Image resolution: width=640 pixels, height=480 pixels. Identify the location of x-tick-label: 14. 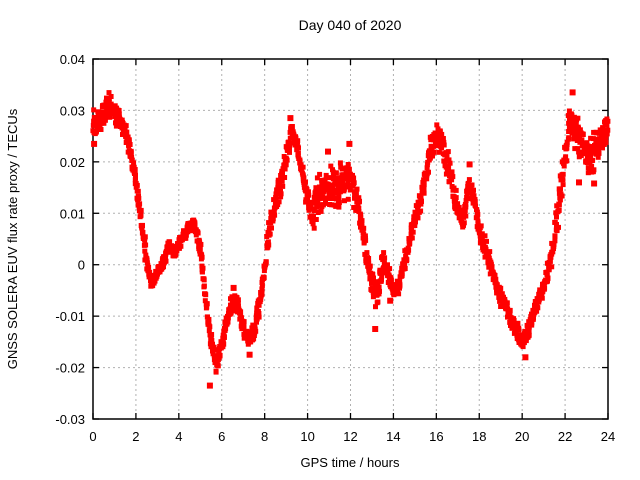
(393, 436).